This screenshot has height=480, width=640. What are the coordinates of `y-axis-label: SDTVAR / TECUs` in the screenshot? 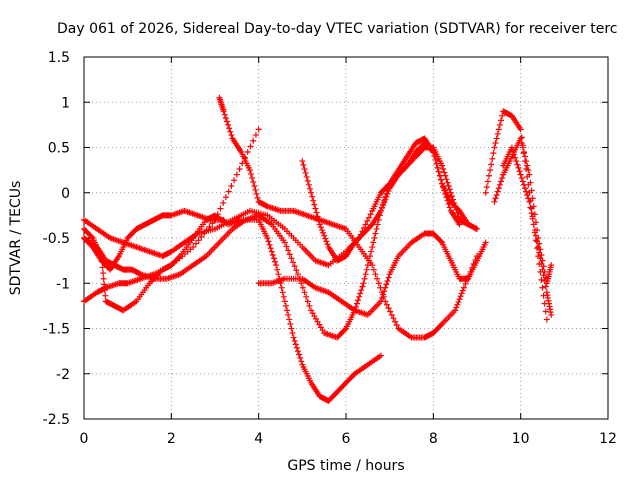 It's located at (16, 238).